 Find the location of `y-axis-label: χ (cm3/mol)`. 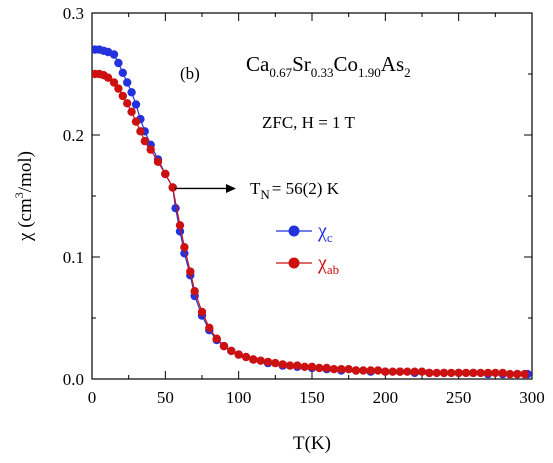

y-axis-label: χ (cm3/mol) is located at coordinates (24, 196).